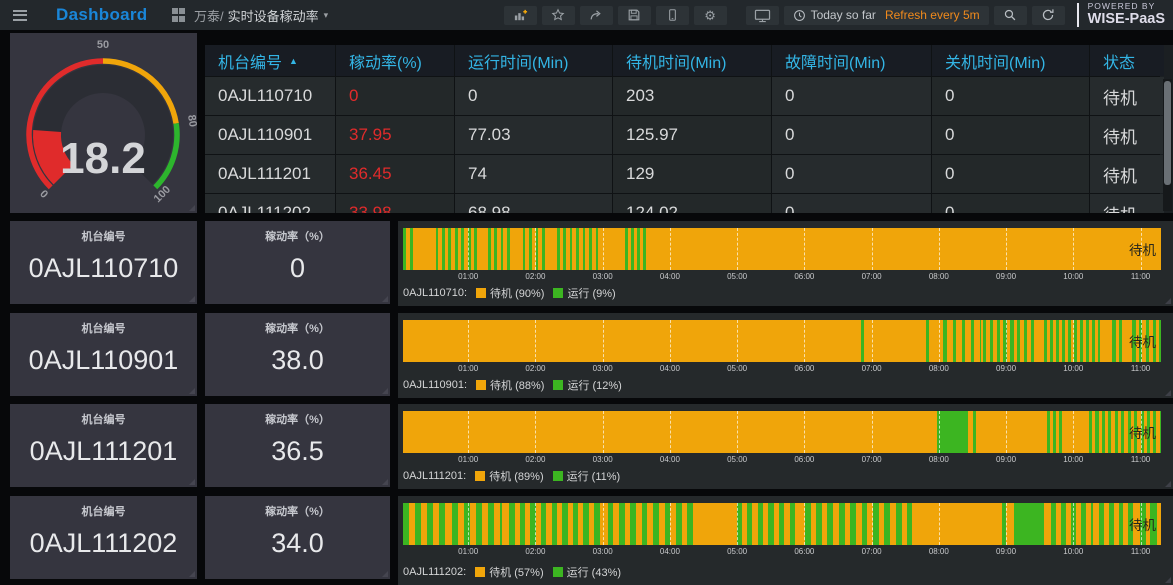 Image resolution: width=1173 pixels, height=585 pixels. What do you see at coordinates (692, 60) in the screenshot?
I see `table-header-cell: 待机时间(Min)` at bounding box center [692, 60].